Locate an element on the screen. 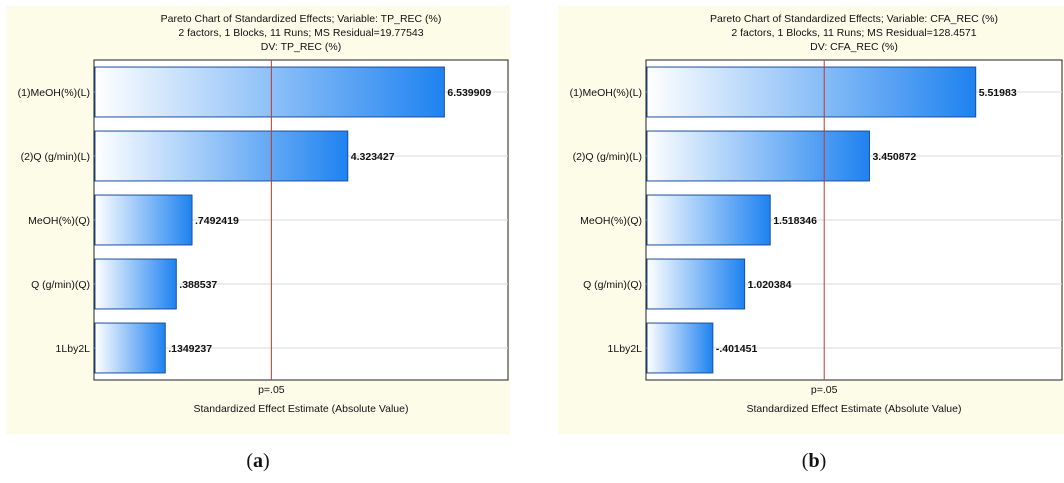 Image resolution: width=1064 pixels, height=483 pixels. chart-0-subtitle-dv: DV: TP_REC (%) is located at coordinates (301, 47).